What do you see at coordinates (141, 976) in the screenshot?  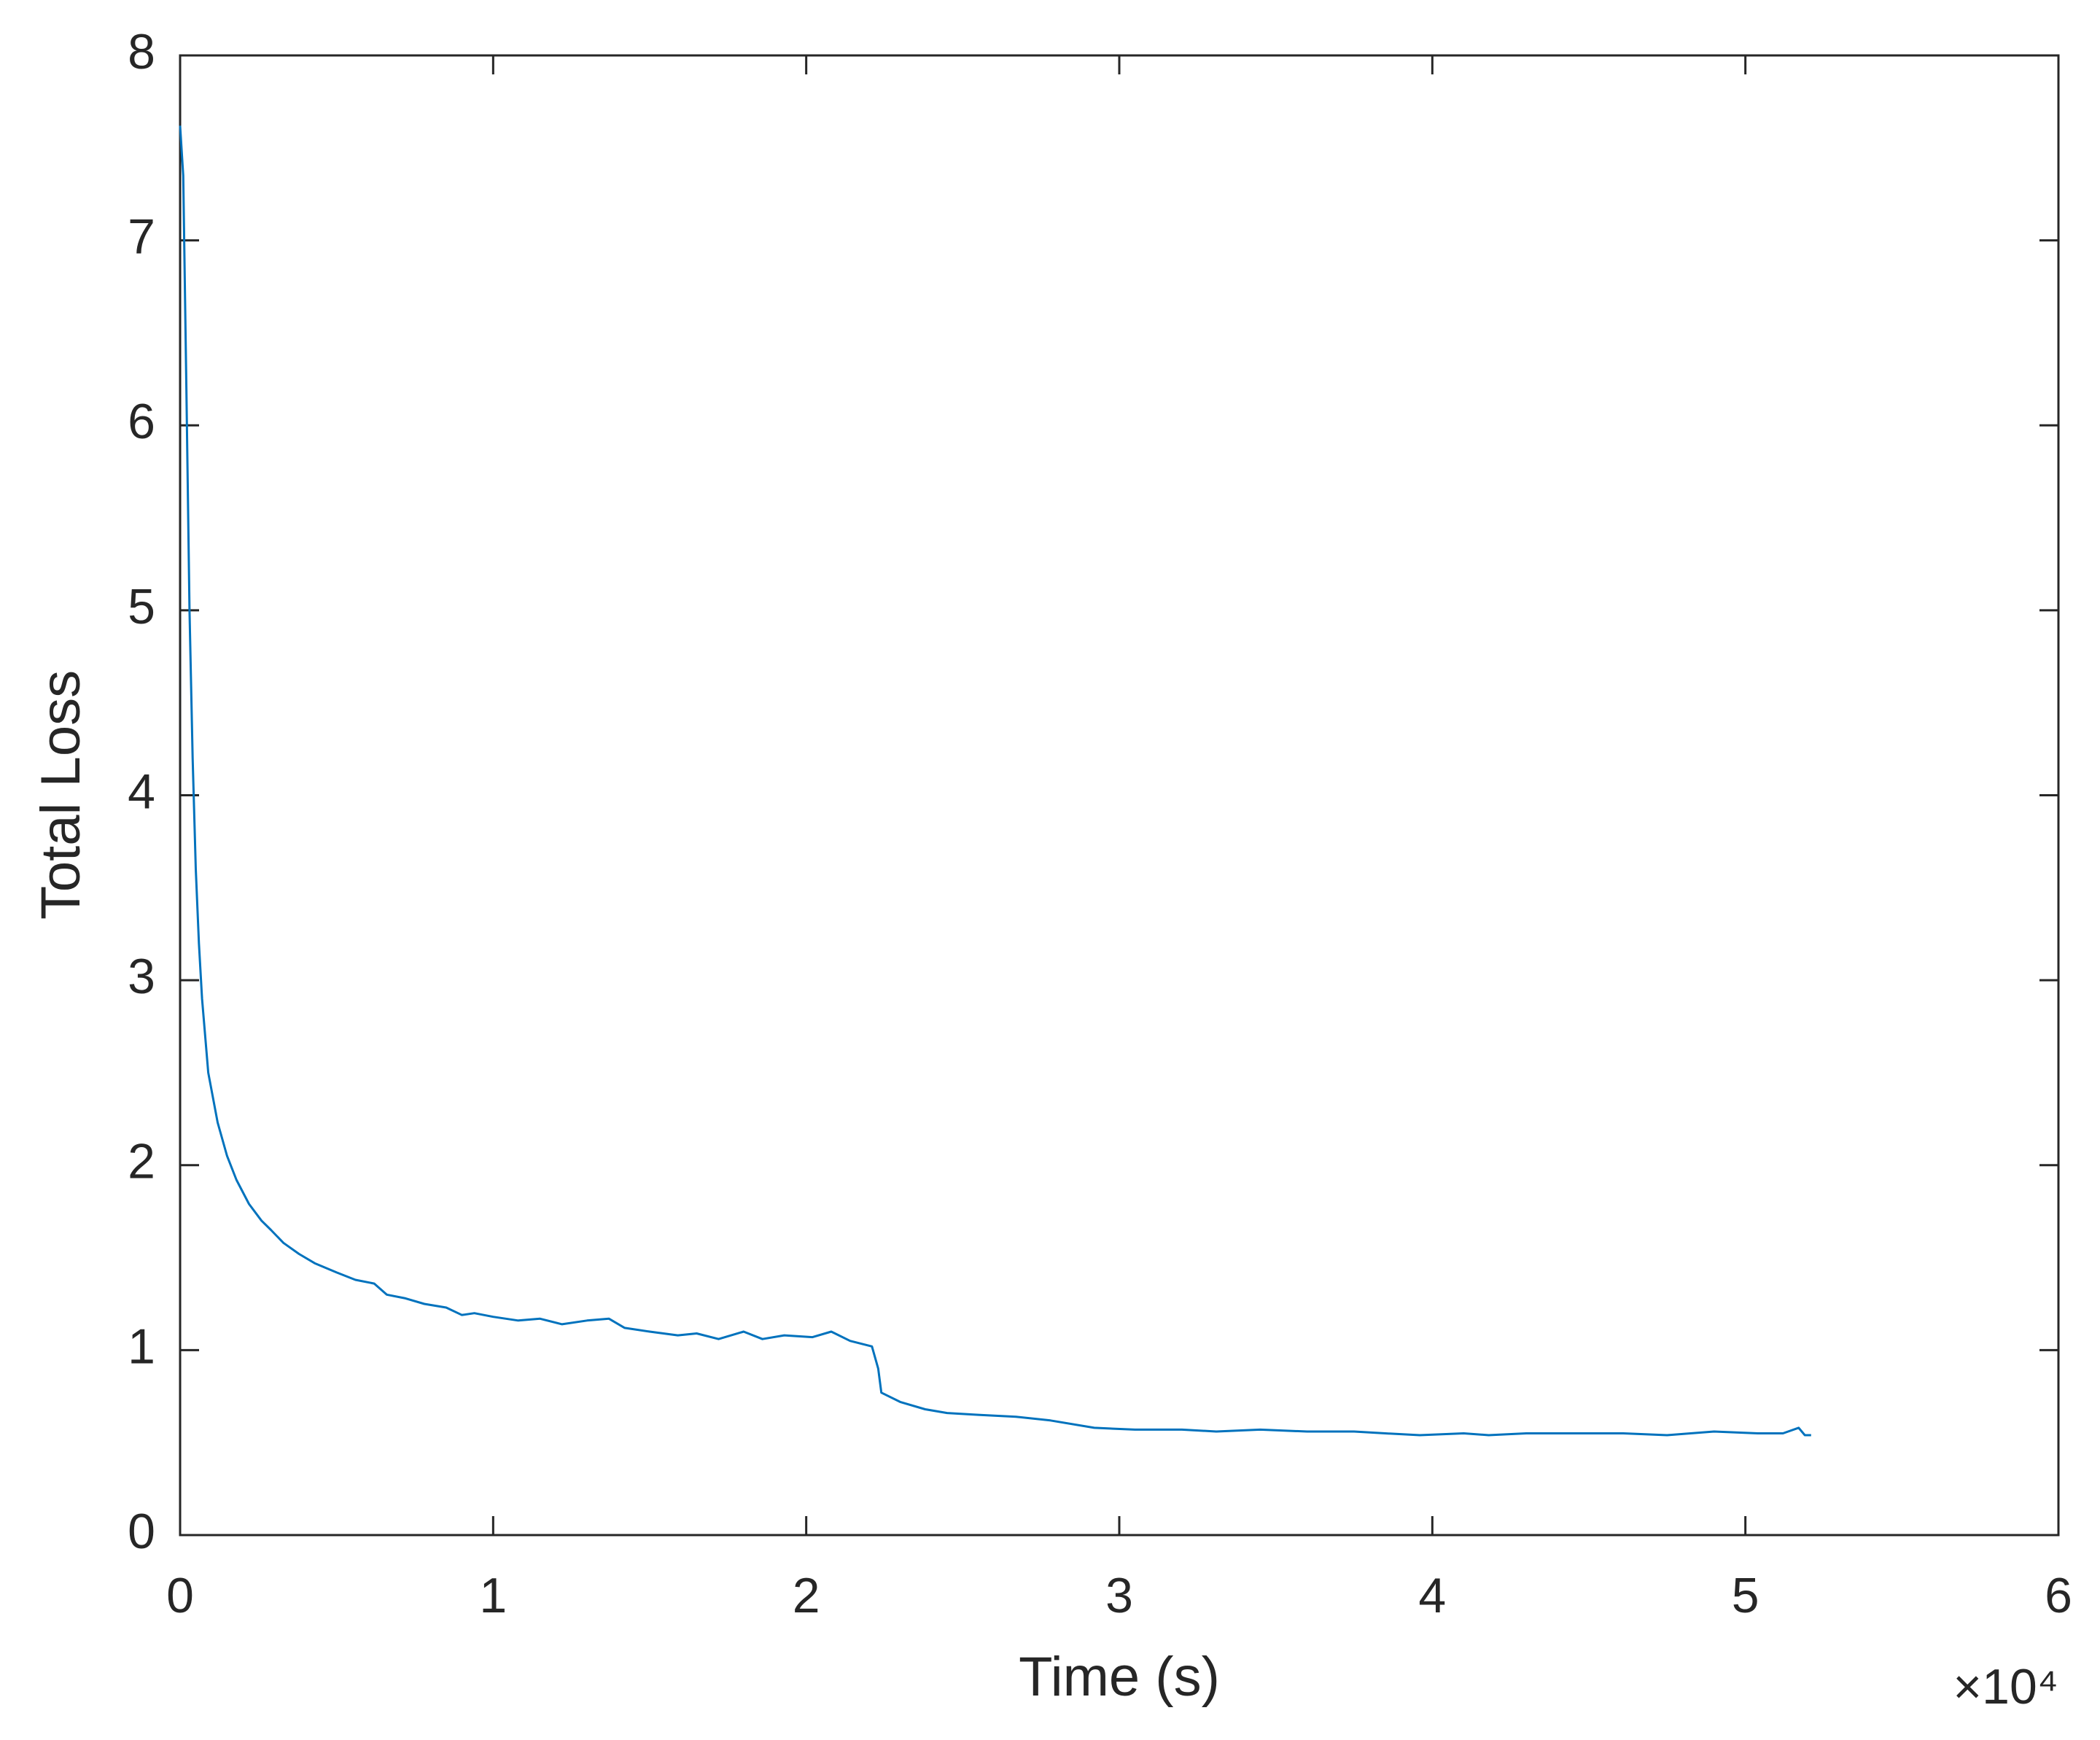 I see `y-tick-label: 3` at bounding box center [141, 976].